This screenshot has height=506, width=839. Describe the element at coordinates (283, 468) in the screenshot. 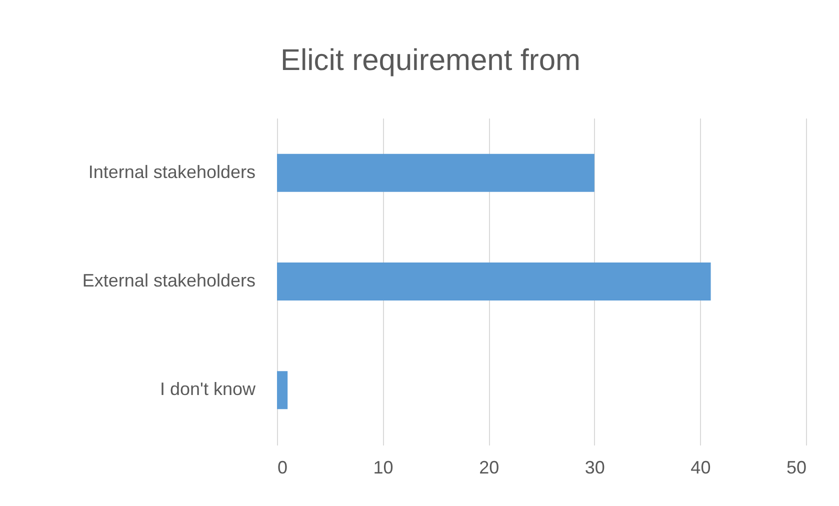

I see `x-tick-label: 0` at that location.